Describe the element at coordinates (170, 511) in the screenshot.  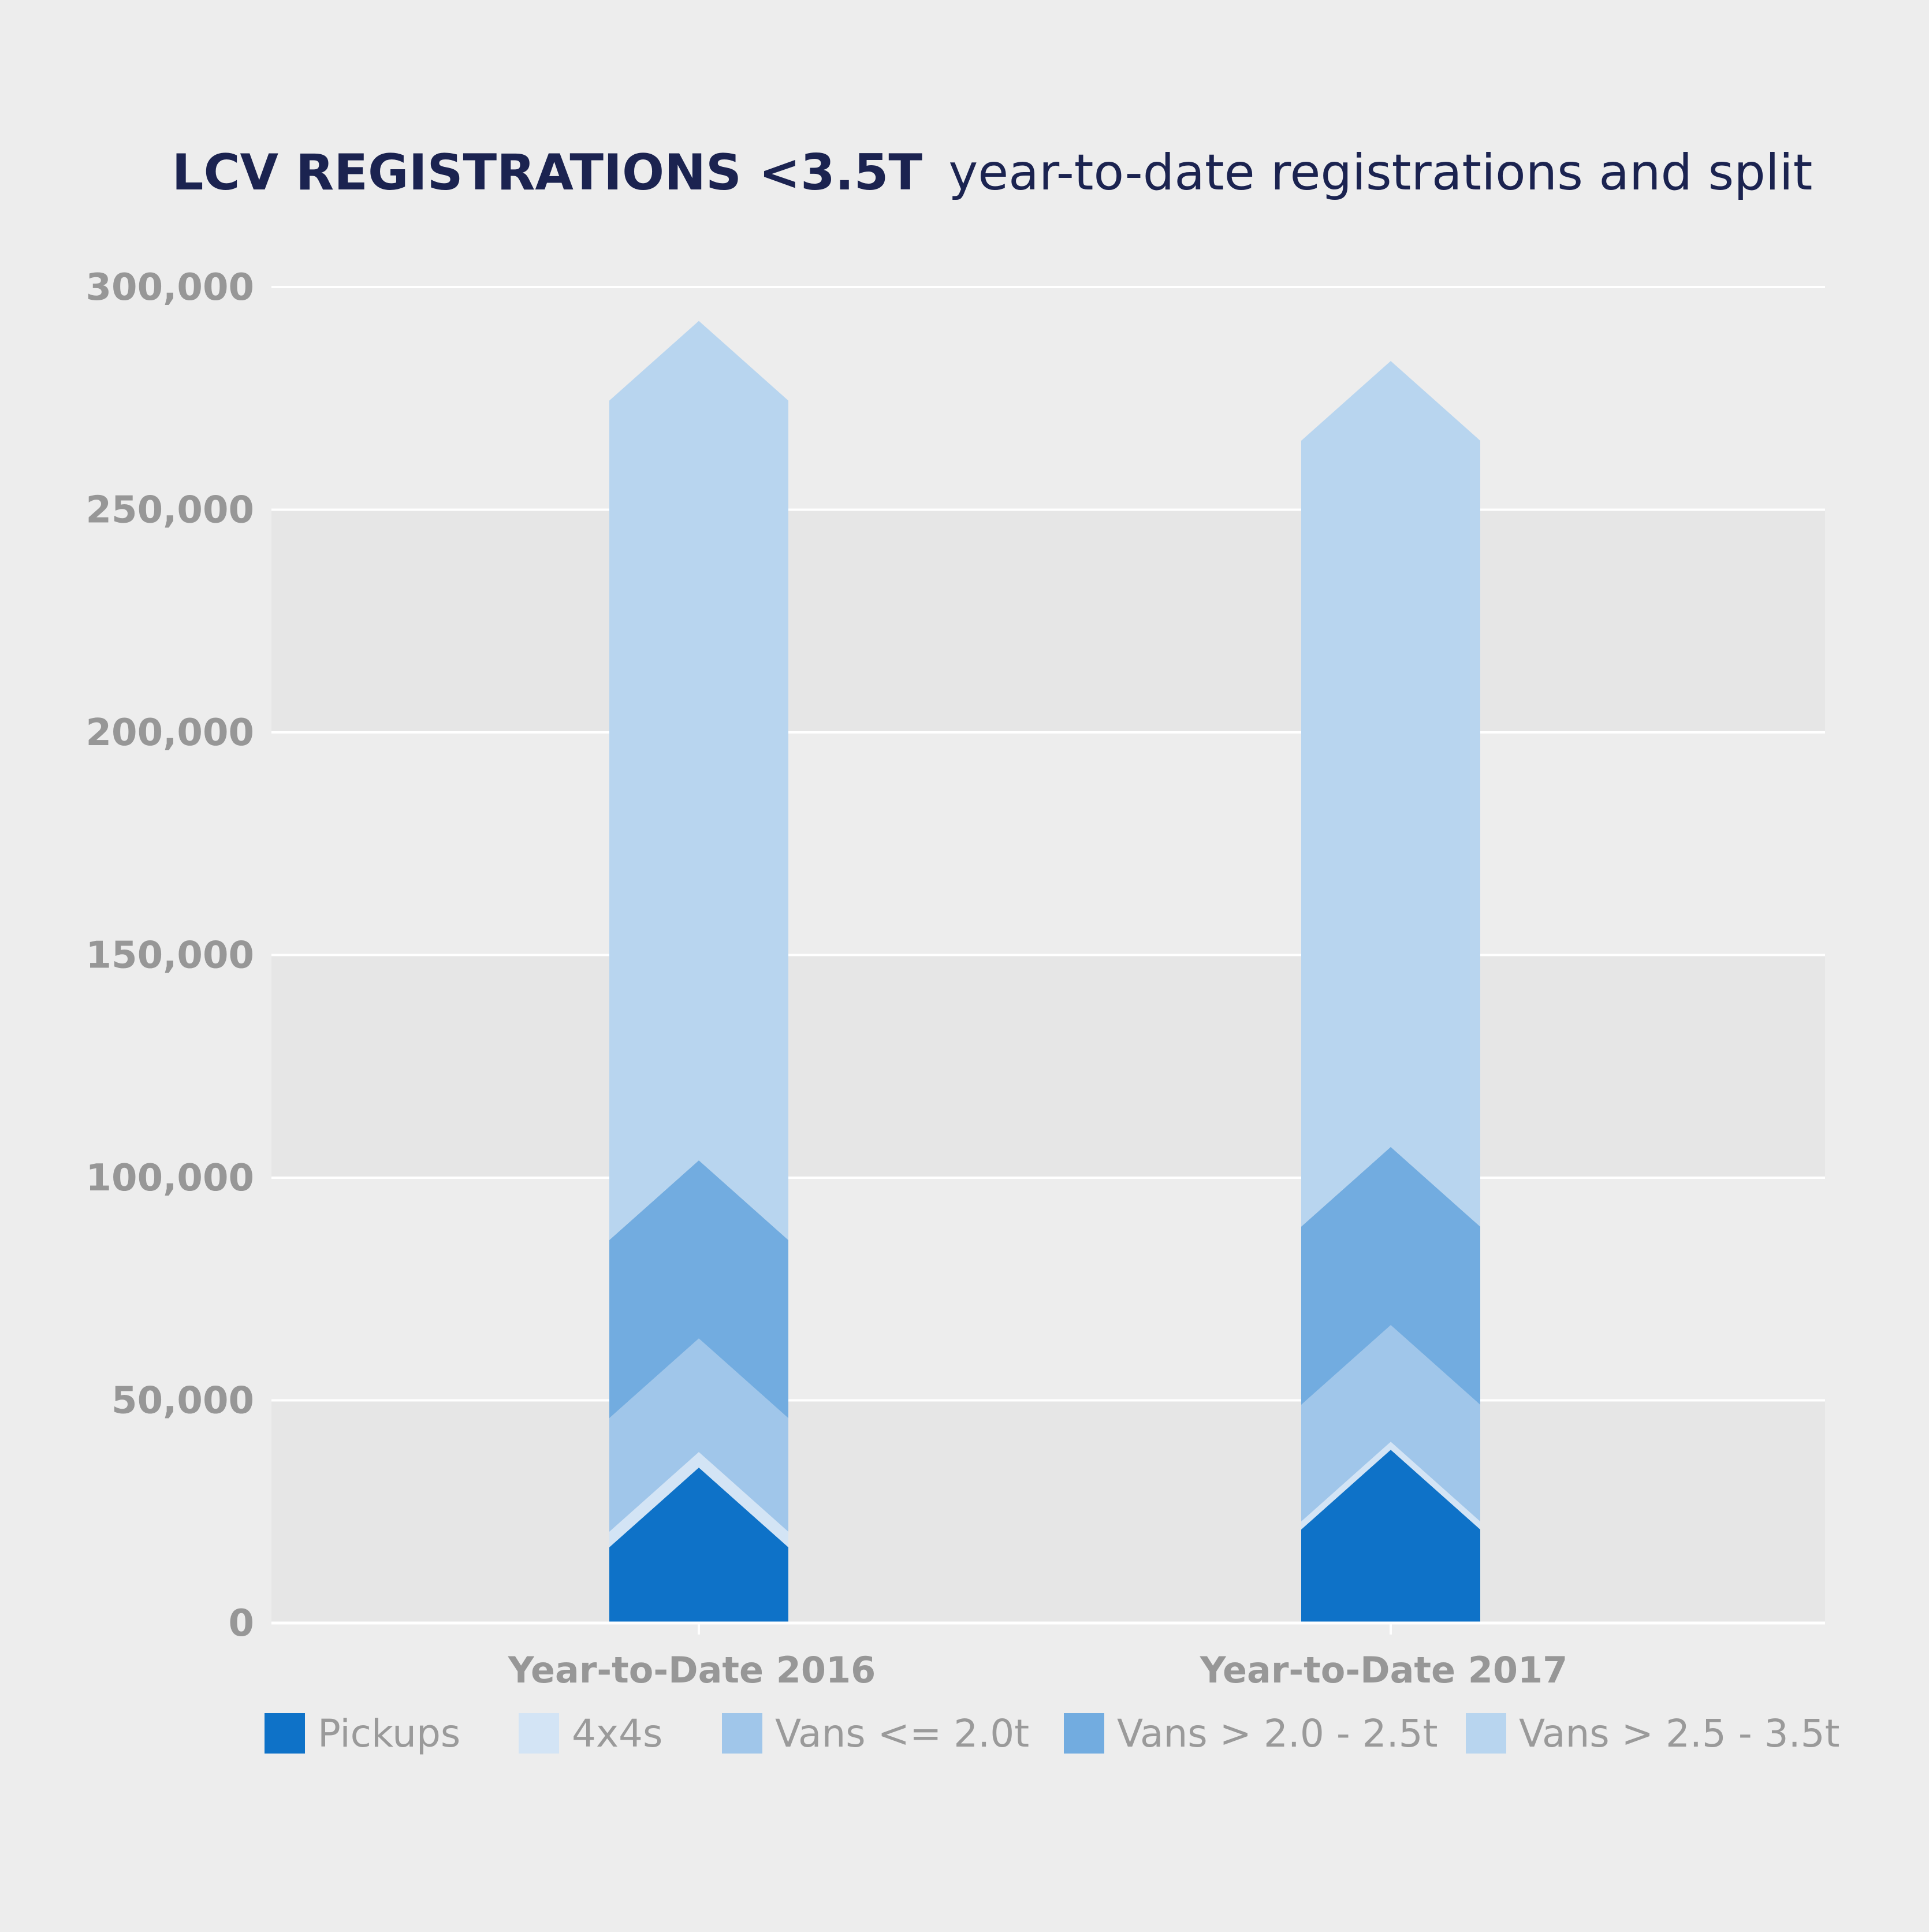
I see `y-tick-label: 250,000` at that location.